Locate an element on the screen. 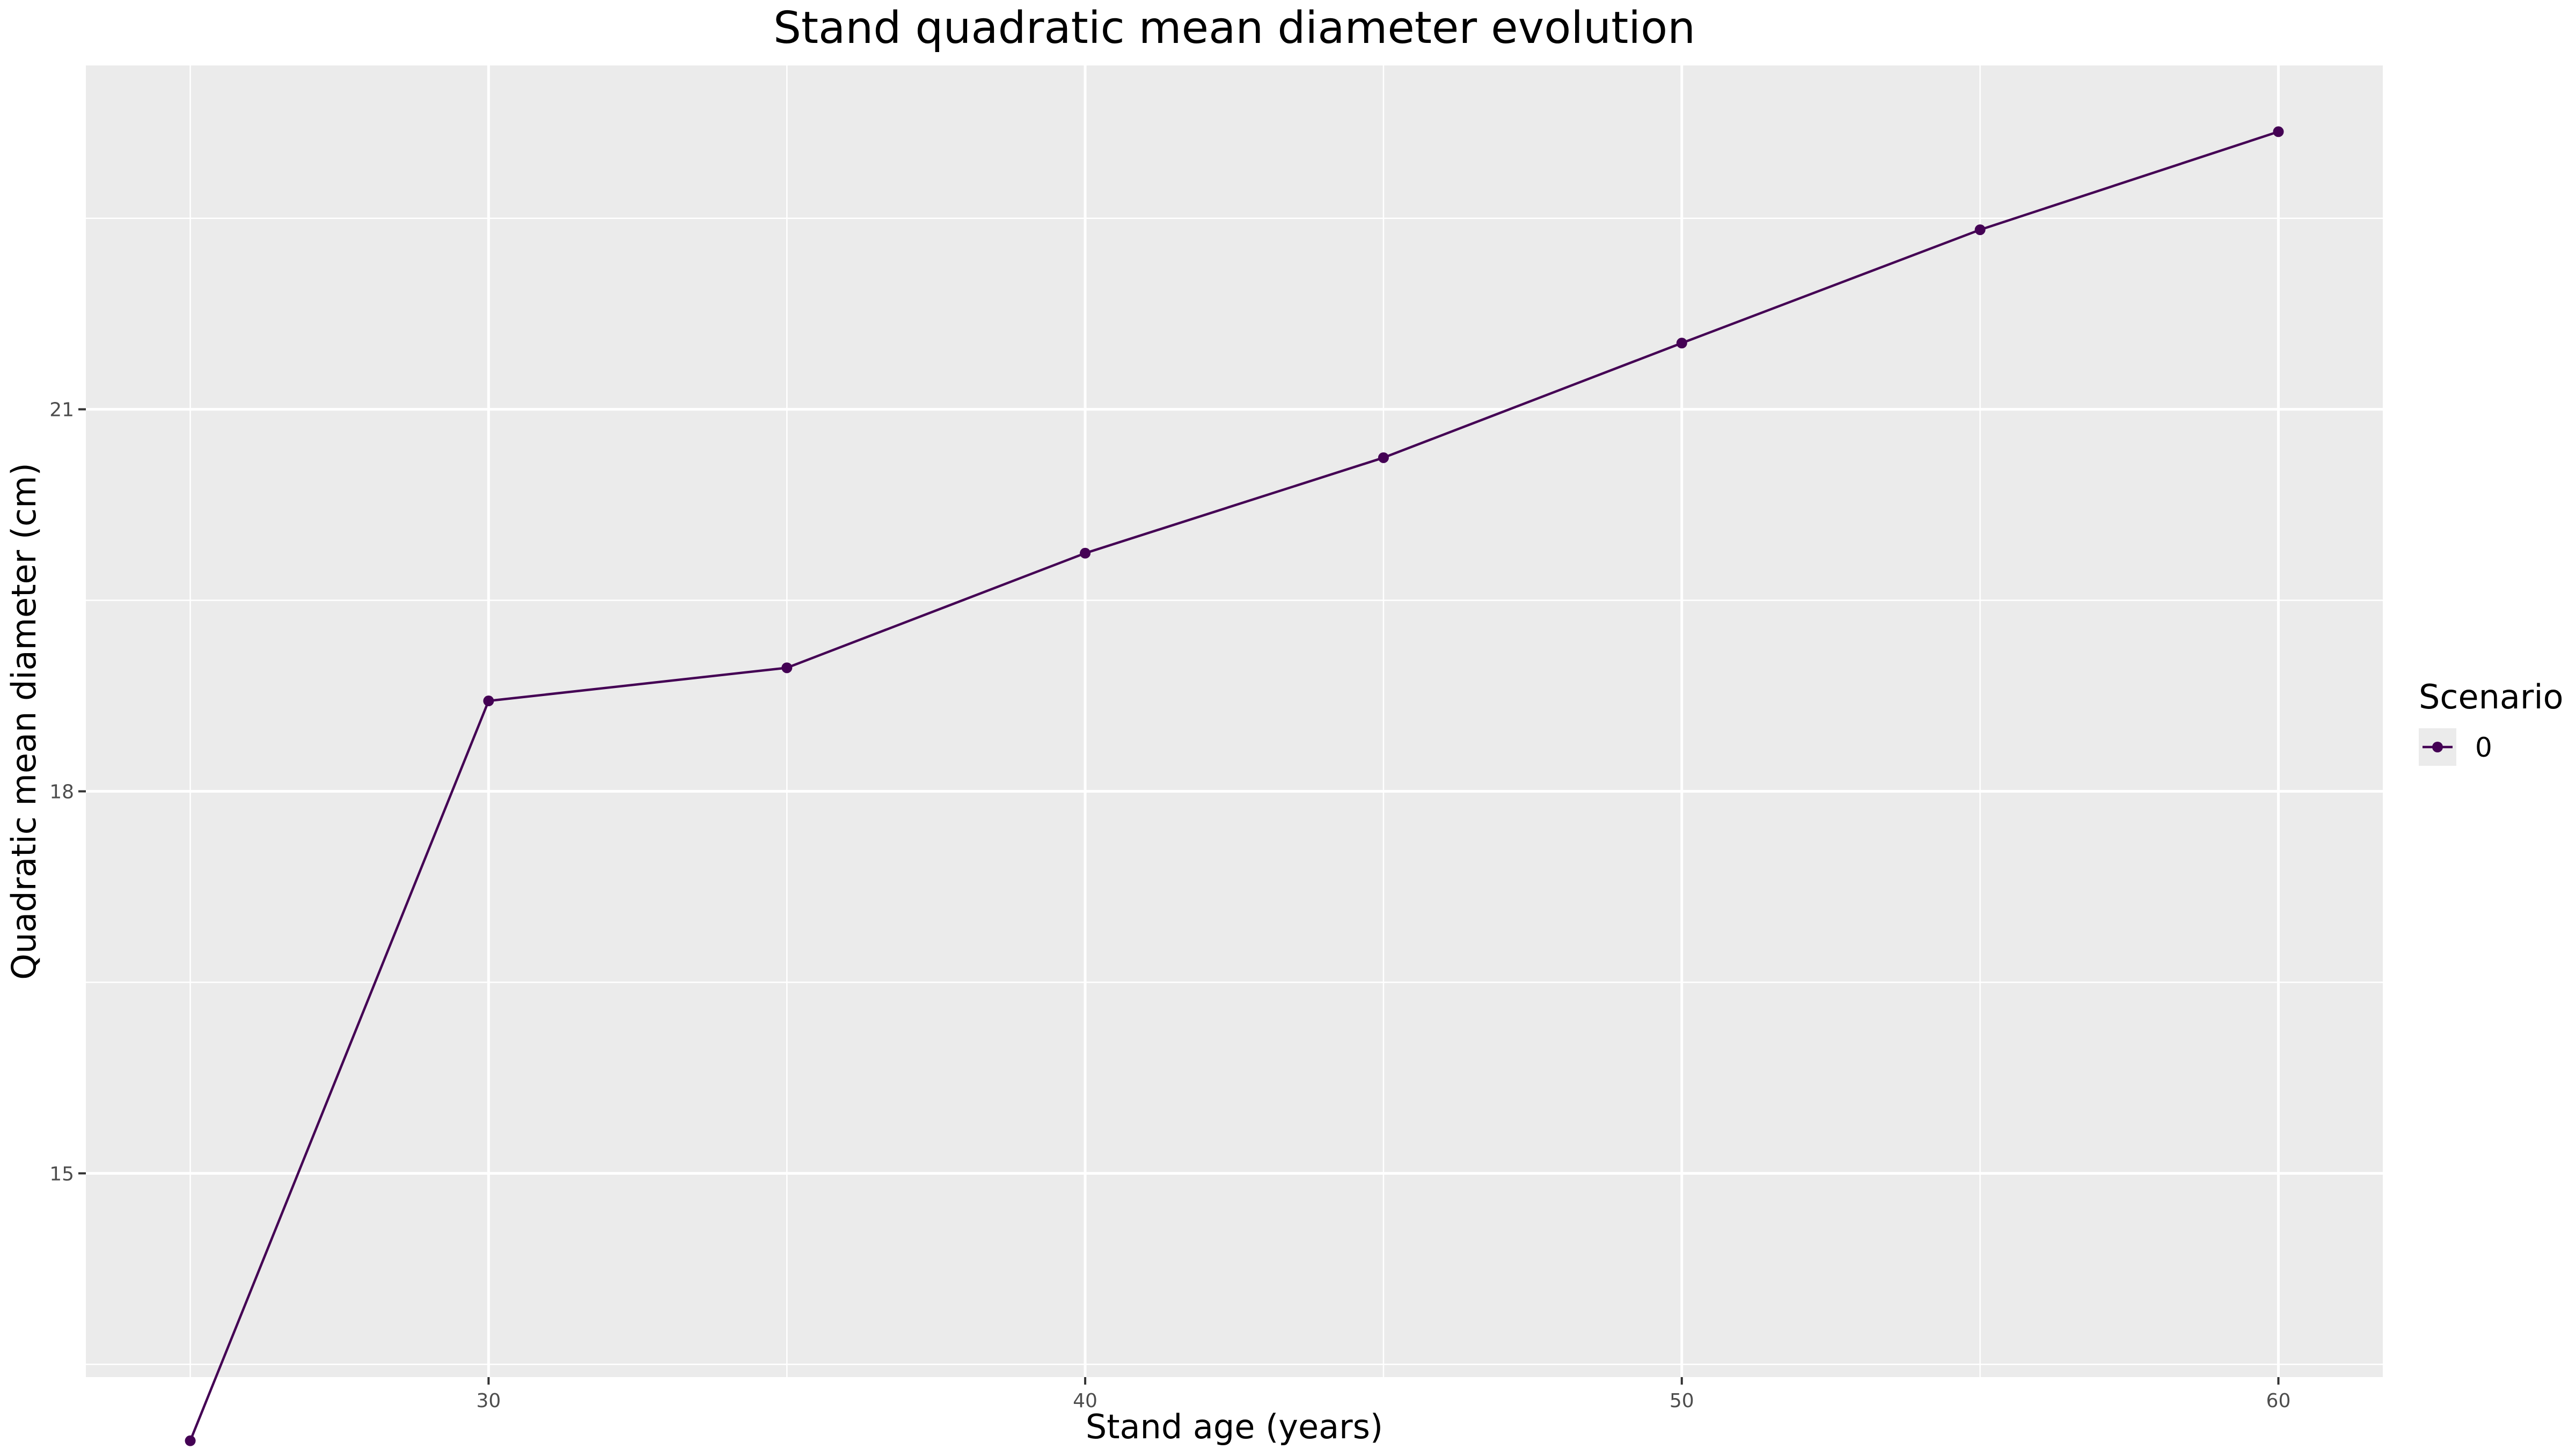 The height and width of the screenshot is (1449, 2576). x-tick-label: 60 is located at coordinates (2278, 1401).